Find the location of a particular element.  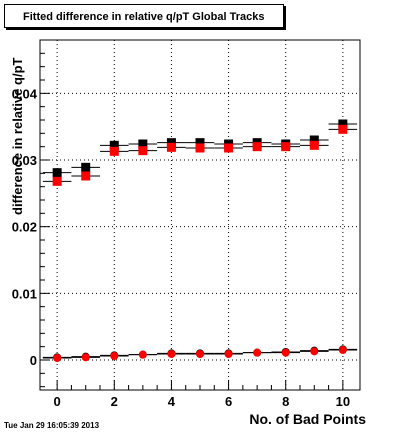

x-tick-label: 8 is located at coordinates (285, 401).